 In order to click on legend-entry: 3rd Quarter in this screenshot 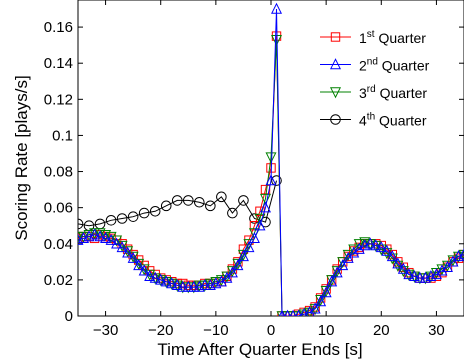, I will do `click(373, 92)`.